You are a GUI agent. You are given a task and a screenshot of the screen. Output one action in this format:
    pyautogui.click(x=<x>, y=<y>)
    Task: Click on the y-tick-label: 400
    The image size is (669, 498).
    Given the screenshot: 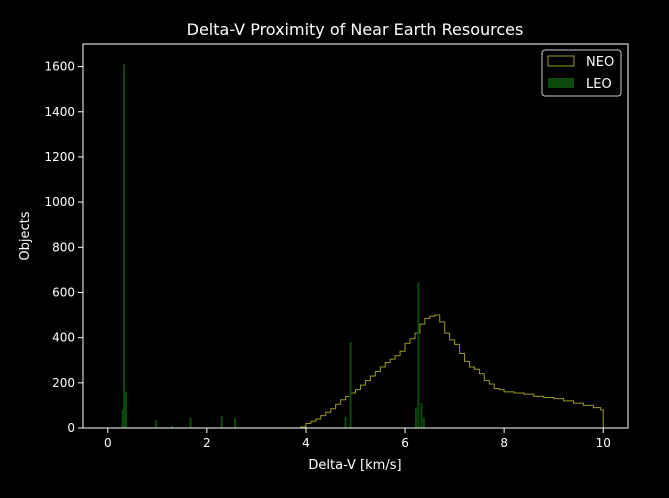 What is the action you would take?
    pyautogui.click(x=63, y=338)
    